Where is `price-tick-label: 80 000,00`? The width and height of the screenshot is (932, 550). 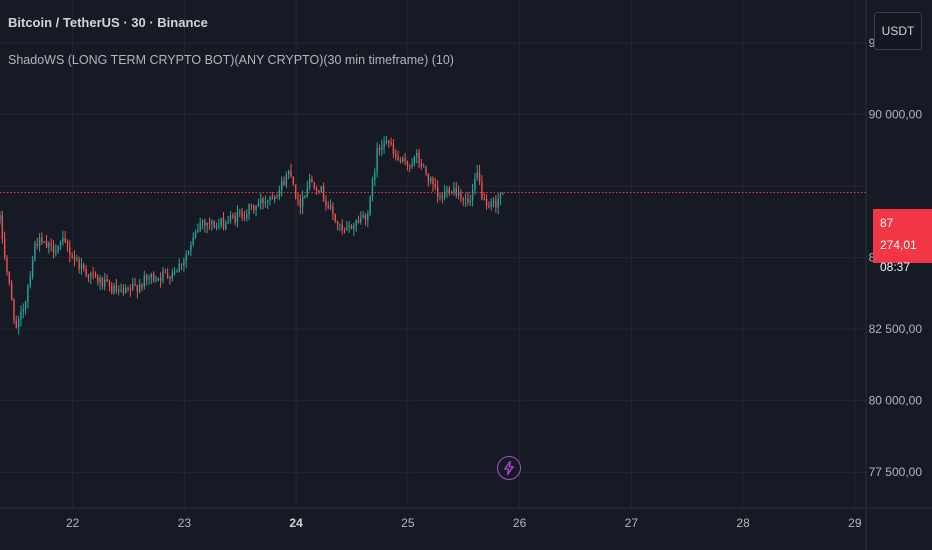 price-tick-label: 80 000,00 is located at coordinates (896, 401).